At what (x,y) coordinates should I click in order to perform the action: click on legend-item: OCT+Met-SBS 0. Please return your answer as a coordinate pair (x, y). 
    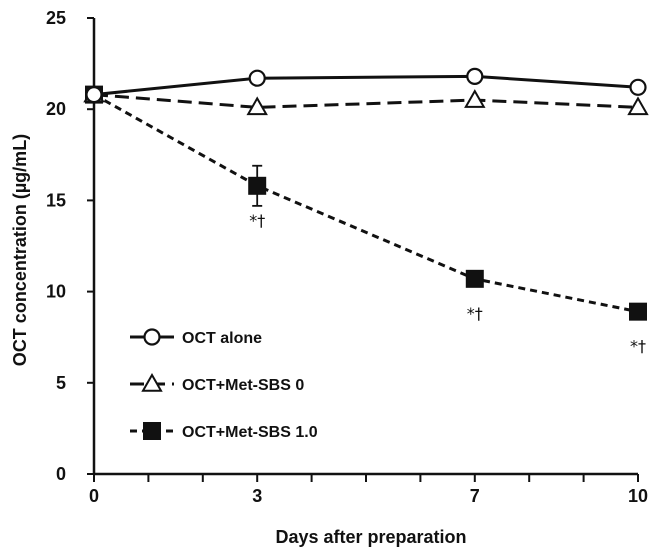
    Looking at the image, I should click on (217, 383).